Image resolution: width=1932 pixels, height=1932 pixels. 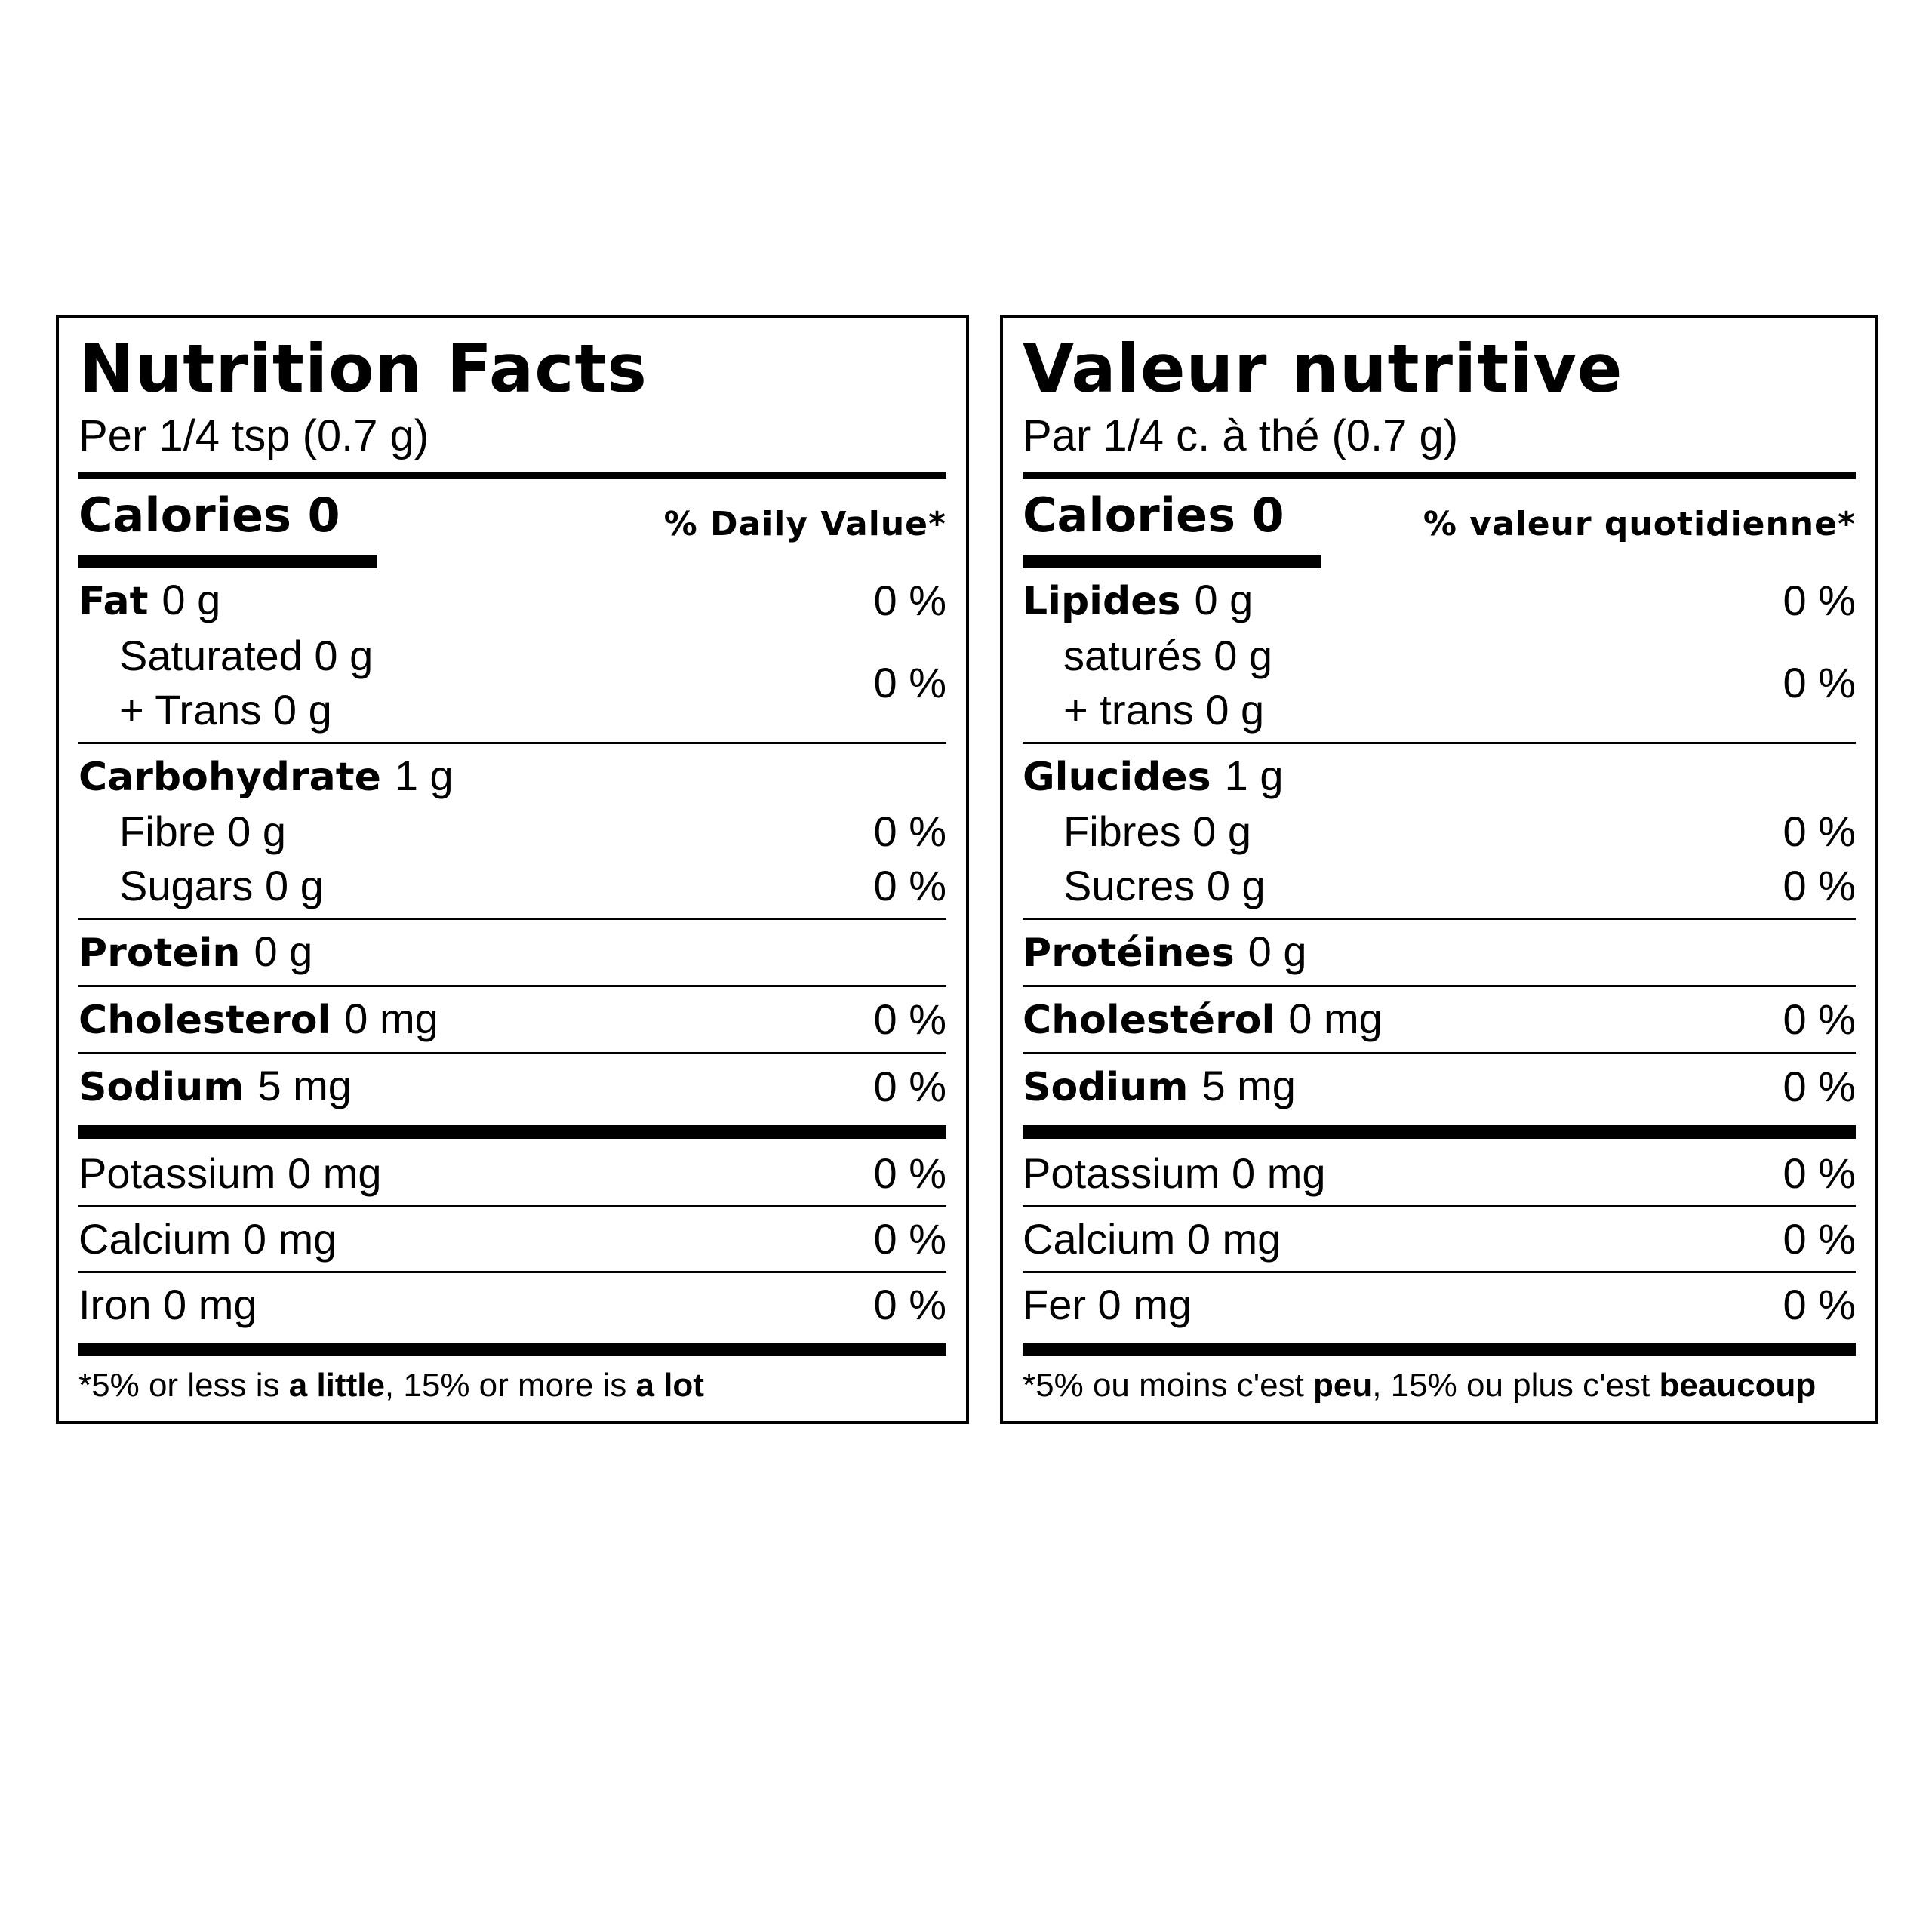 I want to click on nutrient-label: Sucres 0 g, so click(x=1144, y=886).